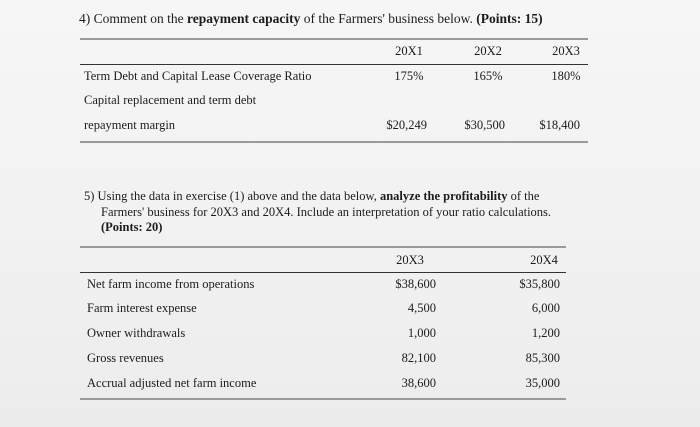 Image resolution: width=700 pixels, height=427 pixels. What do you see at coordinates (545, 308) in the screenshot?
I see `q5-row-value: 6,000` at bounding box center [545, 308].